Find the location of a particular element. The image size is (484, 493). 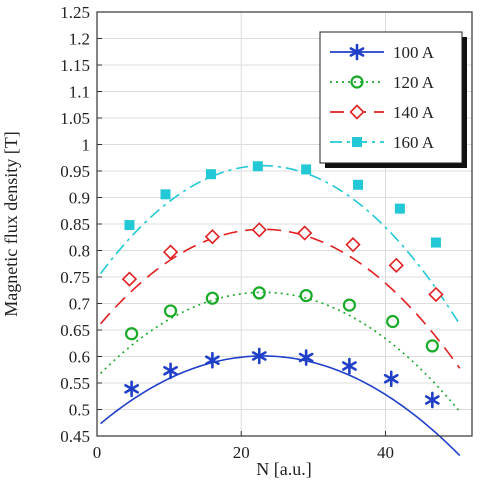

x-tick-label: 0 is located at coordinates (97, 452).